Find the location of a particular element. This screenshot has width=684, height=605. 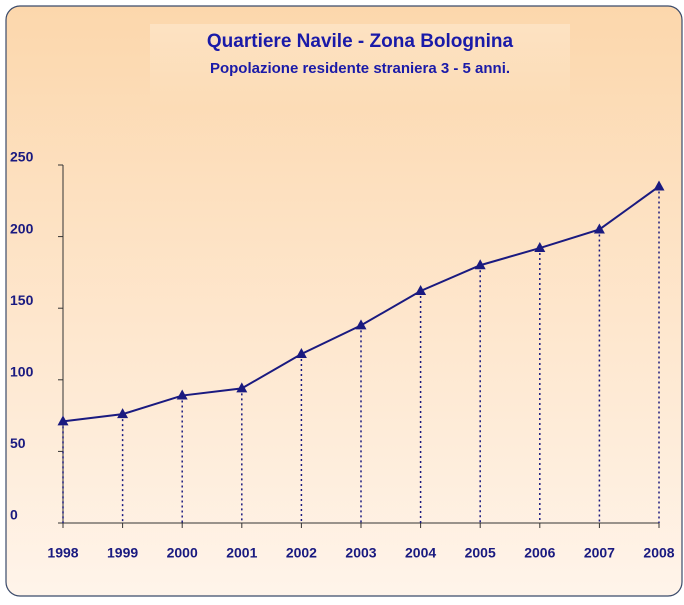

x-tick-label: 2002 is located at coordinates (301, 553).